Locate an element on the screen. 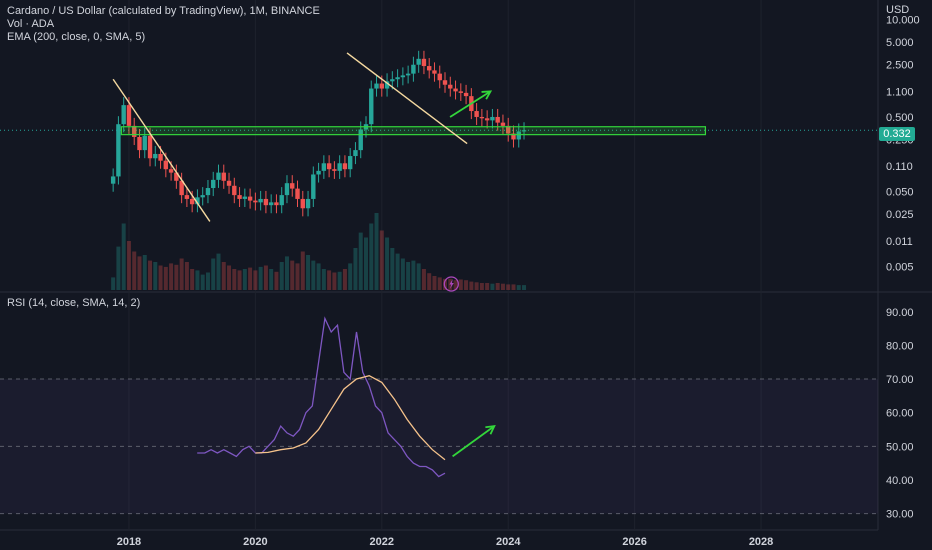  time-tick-label: 2020 is located at coordinates (255, 542).